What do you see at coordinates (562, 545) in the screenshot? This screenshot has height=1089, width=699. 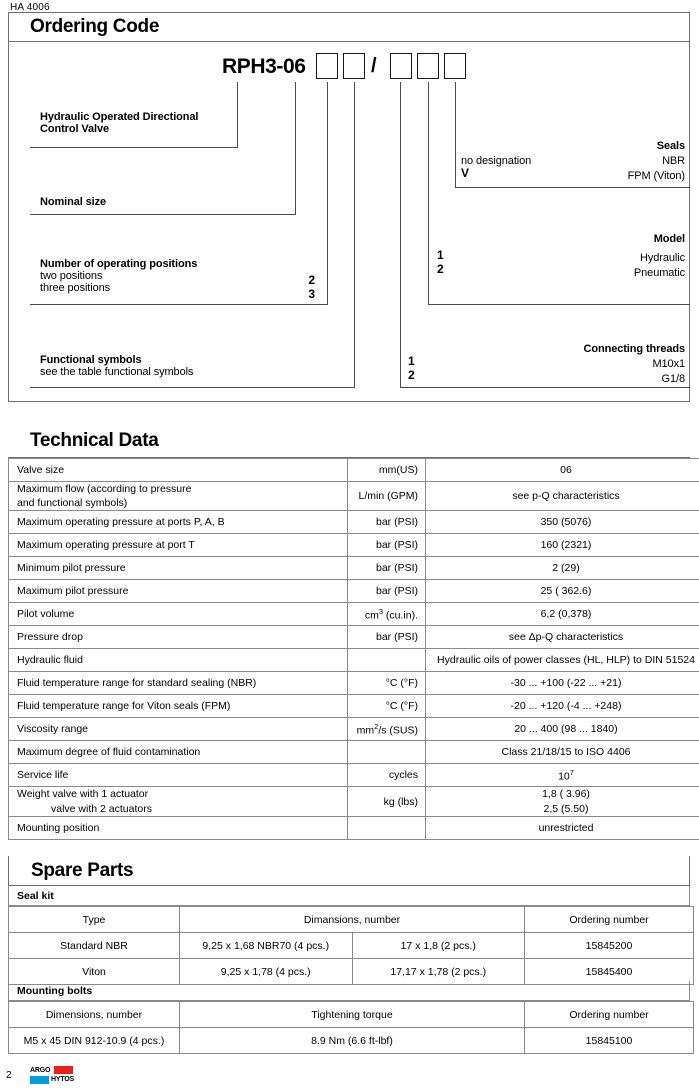 I see `technical-value-cell: 160 (2321)` at bounding box center [562, 545].